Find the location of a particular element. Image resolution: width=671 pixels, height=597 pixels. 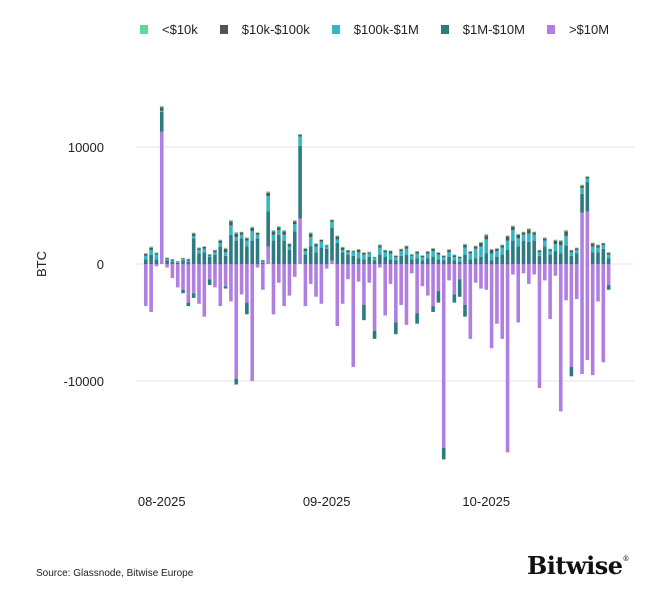

legend-label: $1M-$10M is located at coordinates (493, 29).